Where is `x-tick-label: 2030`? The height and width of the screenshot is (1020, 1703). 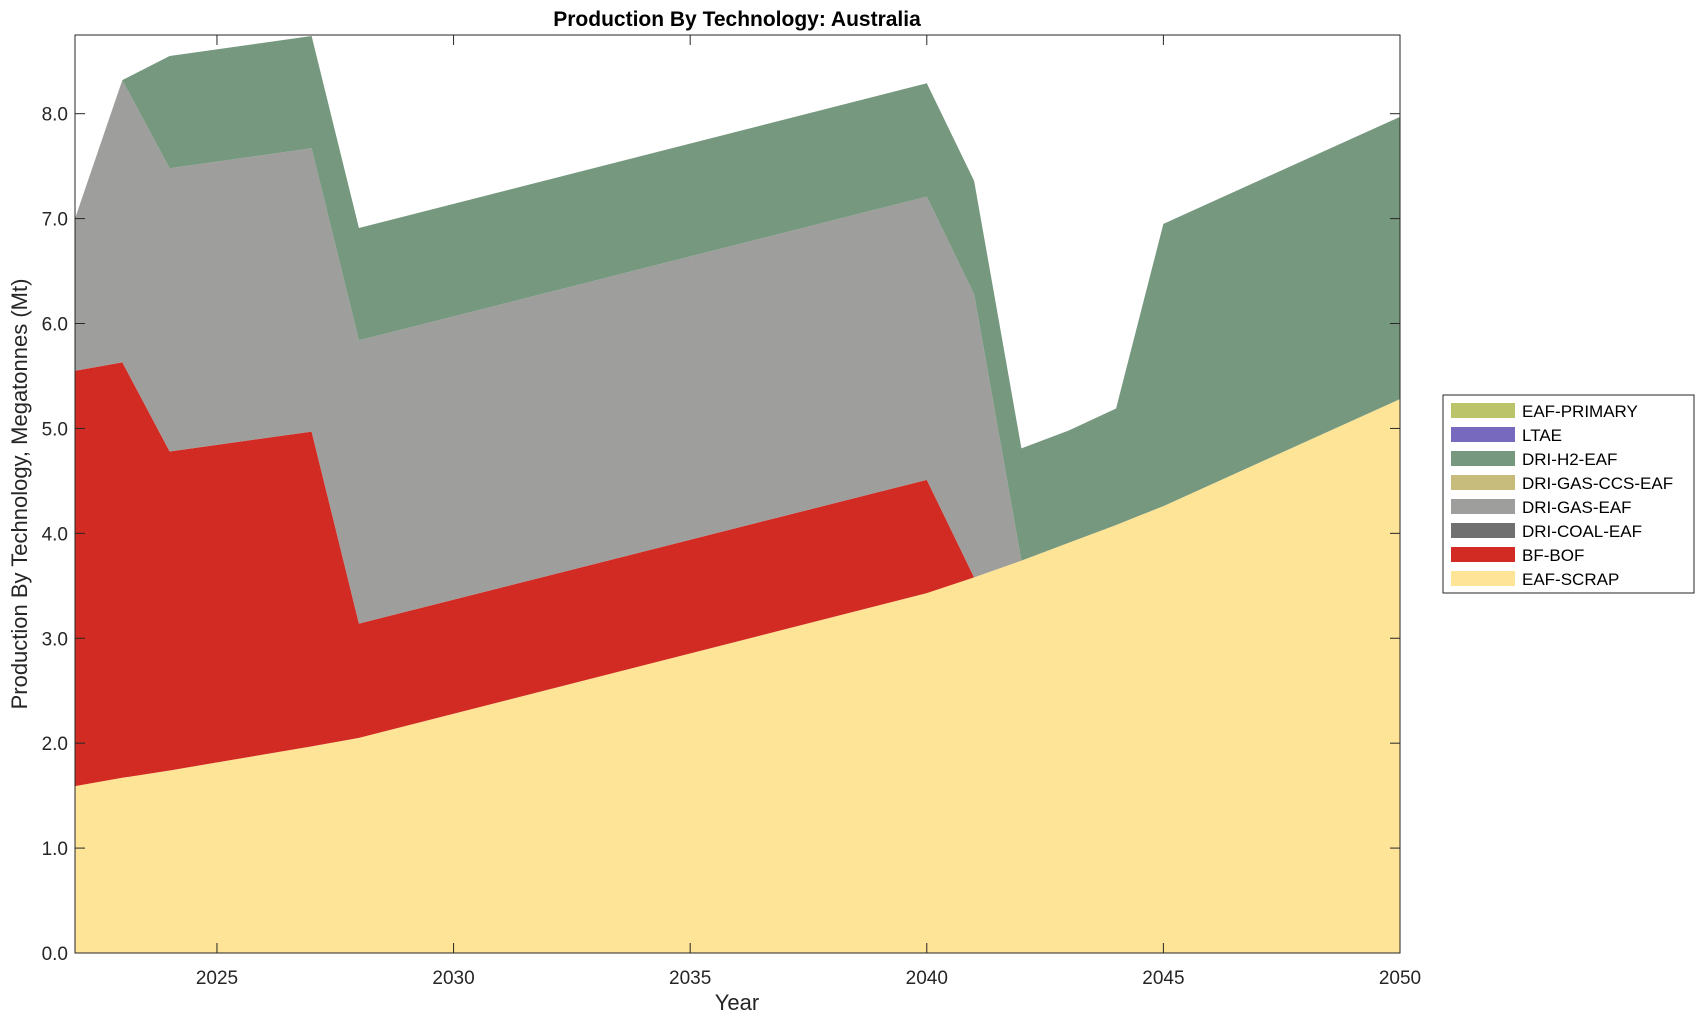
x-tick-label: 2030 is located at coordinates (453, 978).